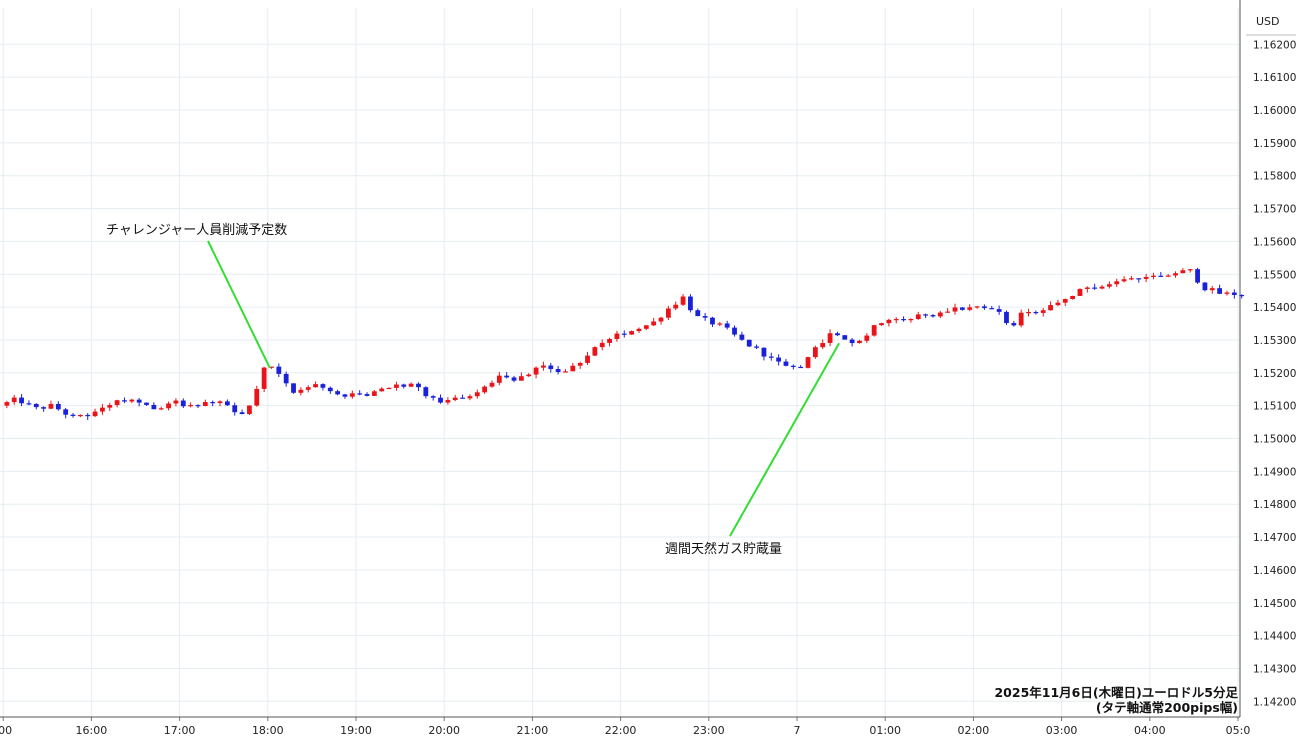 The image size is (1300, 749). Describe the element at coordinates (239, 304) in the screenshot. I see `annotation-leader-line` at that location.